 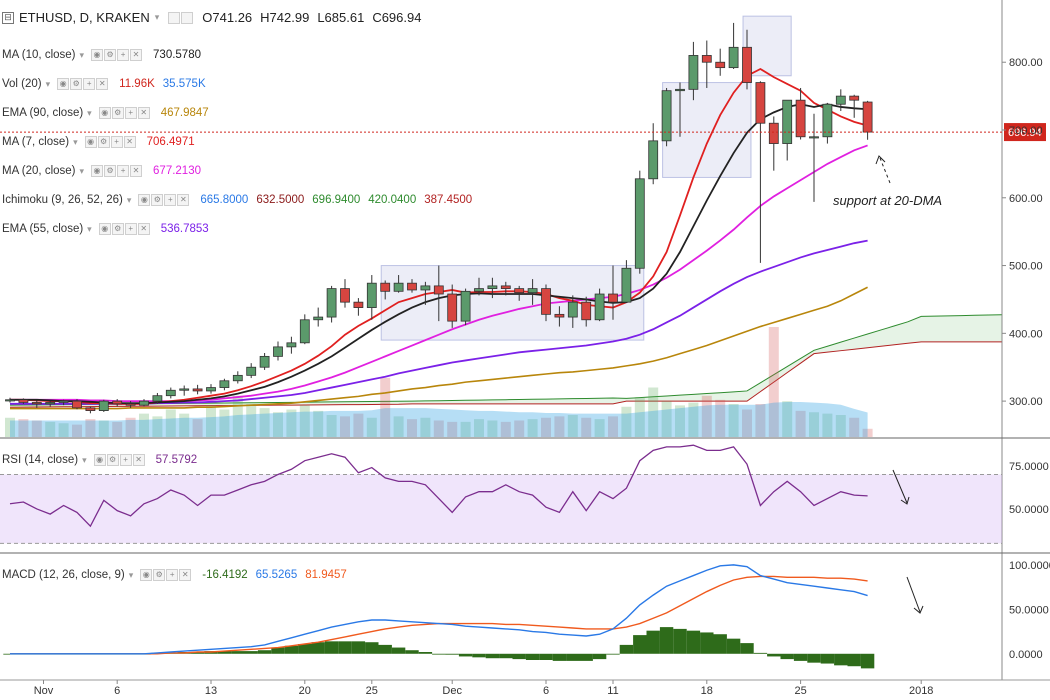 I want to click on legend-vol20: Vol (20) ▾ ◉ ⚙ + ✕ 11.96K 35.575K, so click(x=104, y=84).